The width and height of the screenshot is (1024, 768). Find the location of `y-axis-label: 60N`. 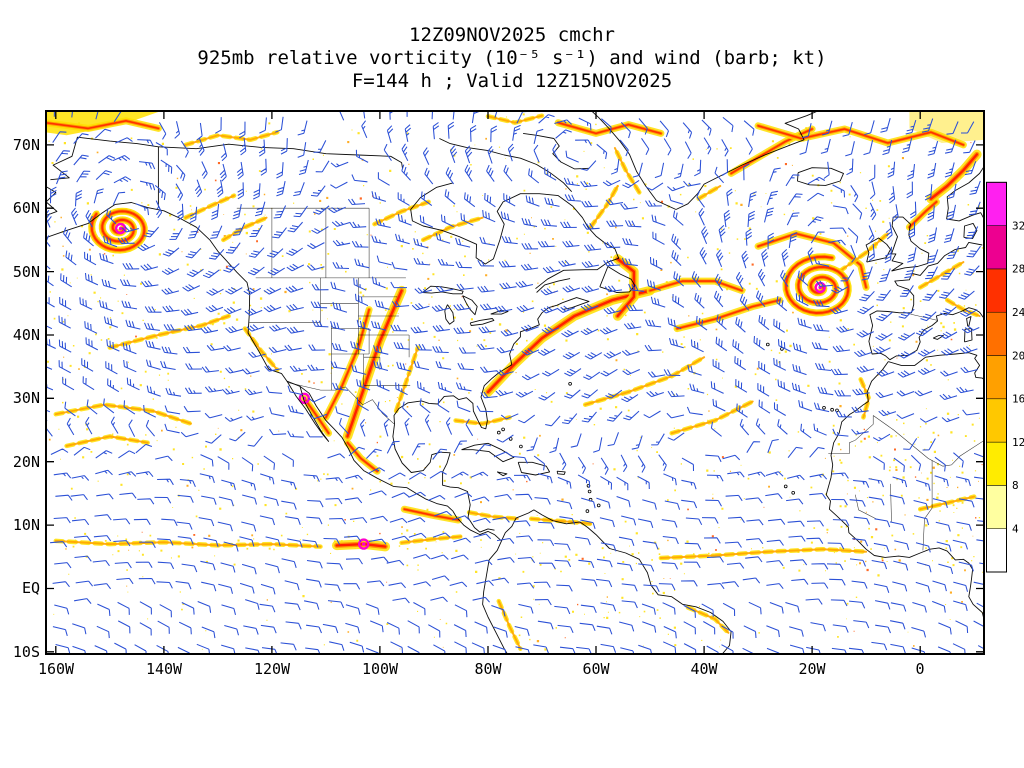

y-axis-label: 60N is located at coordinates (26, 208).